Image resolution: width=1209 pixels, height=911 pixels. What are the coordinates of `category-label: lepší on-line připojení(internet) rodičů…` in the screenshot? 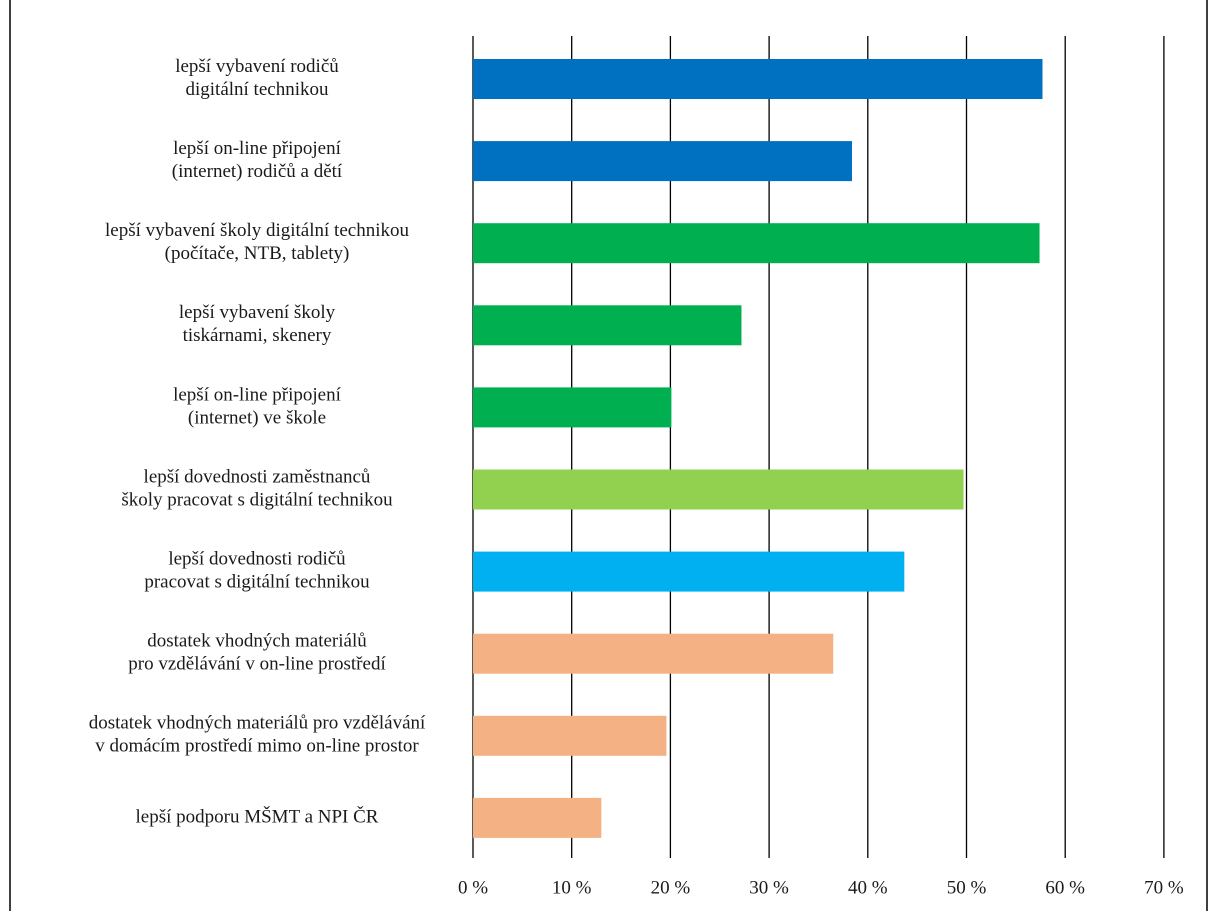 It's located at (257, 160).